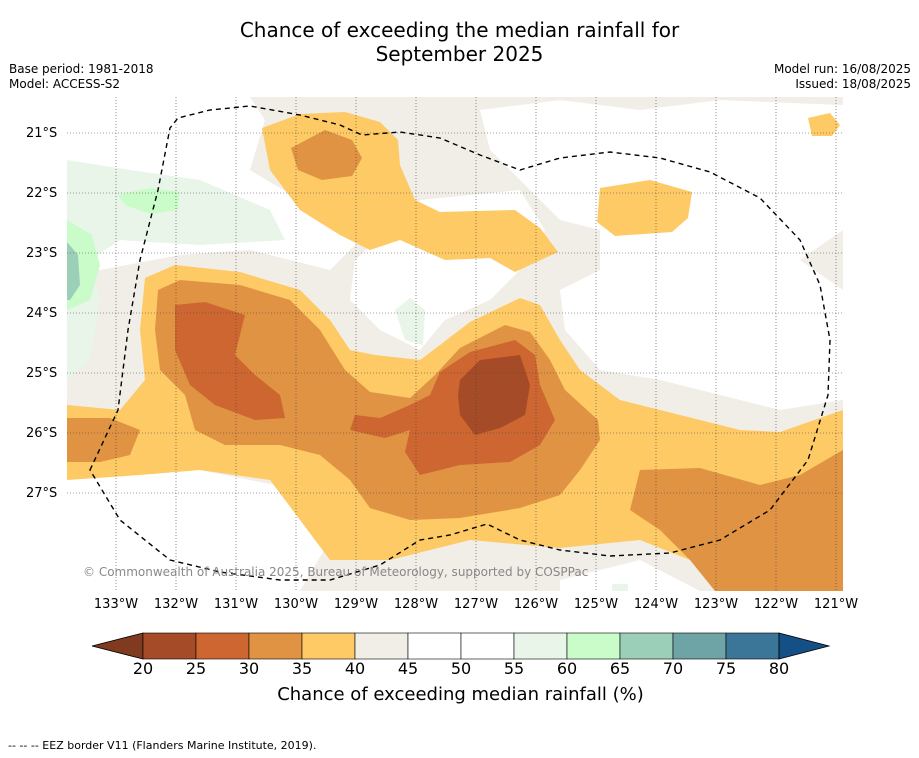 This screenshot has width=919, height=758. What do you see at coordinates (42, 493) in the screenshot?
I see `lat-label-27s: 27°S` at bounding box center [42, 493].